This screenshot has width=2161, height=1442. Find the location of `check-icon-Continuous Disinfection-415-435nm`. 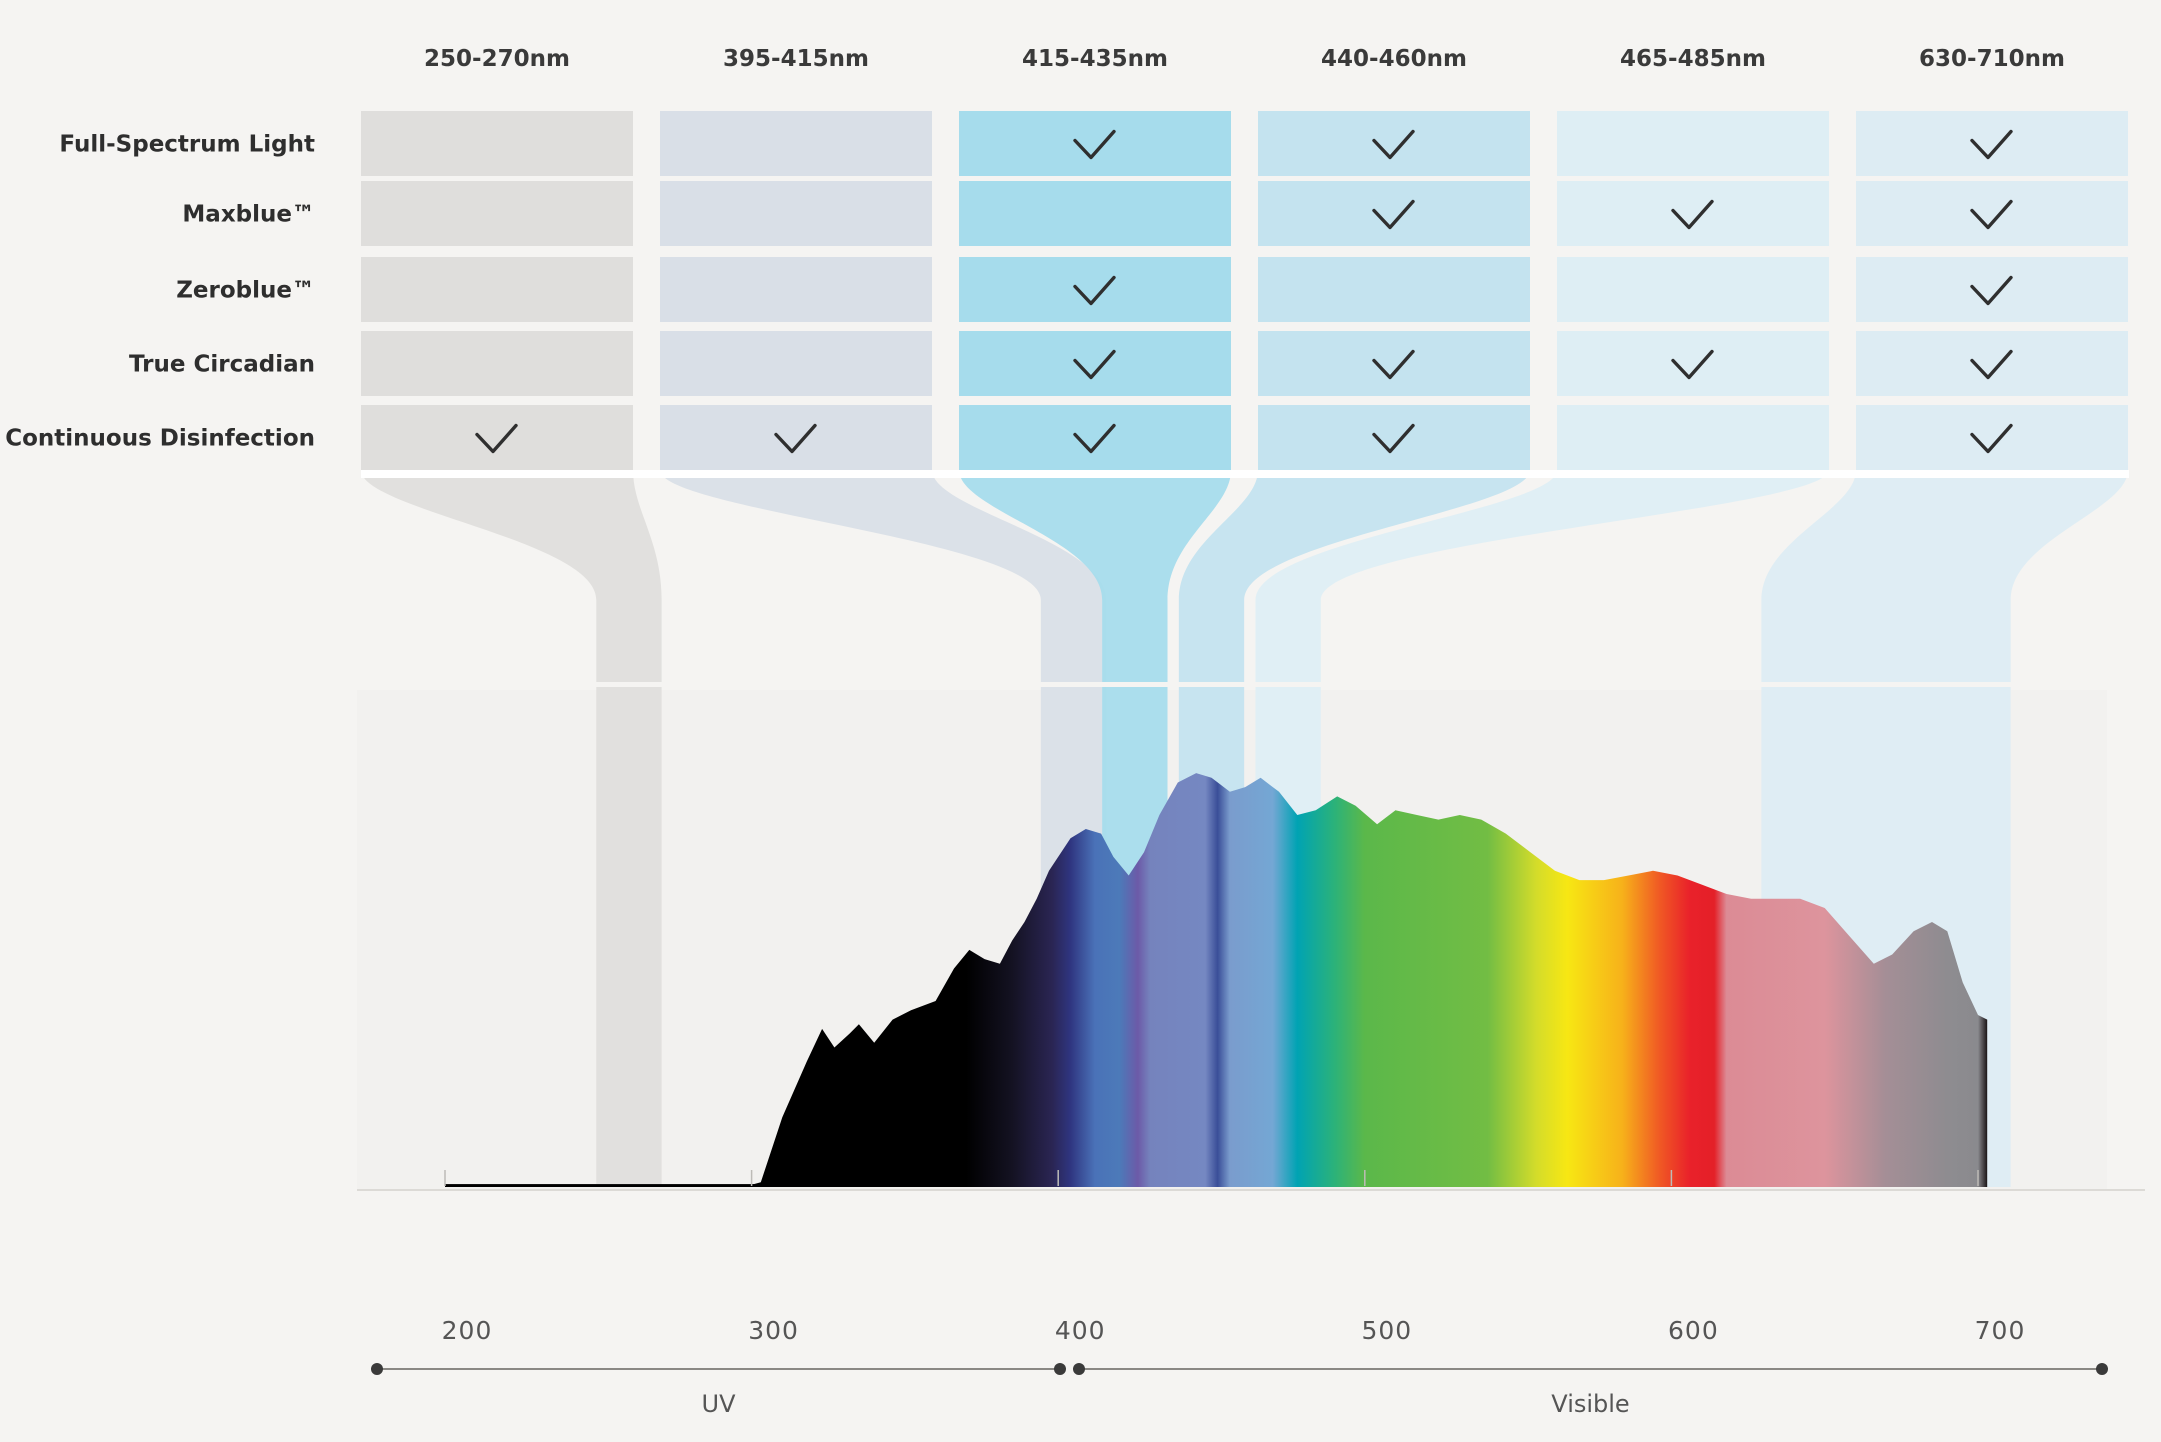

check-icon-Continuous Disinfection-415-435nm is located at coordinates (1094, 438).